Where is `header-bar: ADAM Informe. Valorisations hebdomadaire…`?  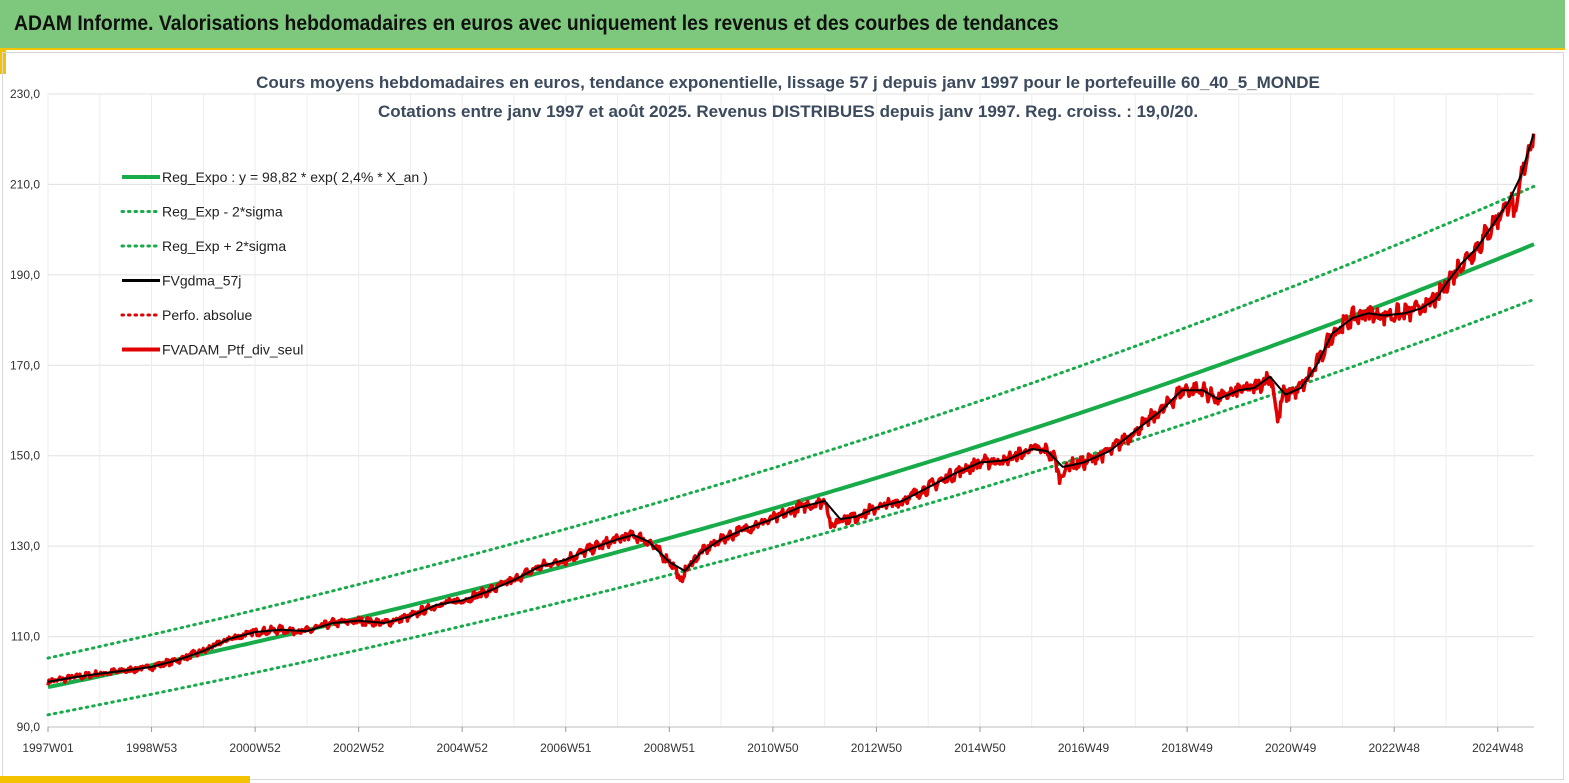 header-bar: ADAM Informe. Valorisations hebdomadaire… is located at coordinates (782, 25).